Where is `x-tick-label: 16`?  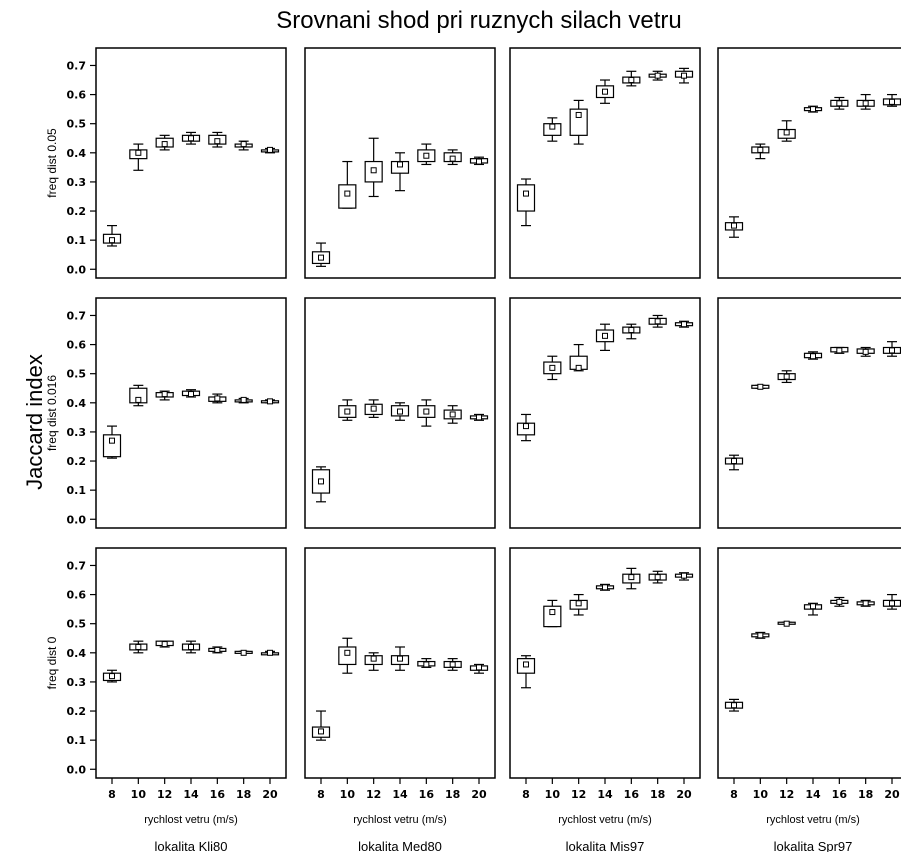
x-tick-label: 16 is located at coordinates (840, 794).